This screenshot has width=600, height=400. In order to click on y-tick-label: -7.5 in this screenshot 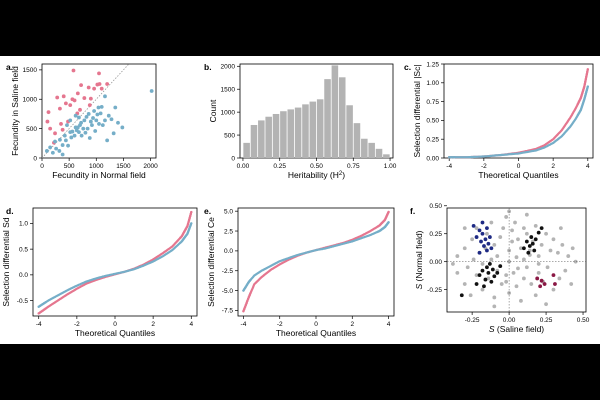, I will do `click(228, 311)`.